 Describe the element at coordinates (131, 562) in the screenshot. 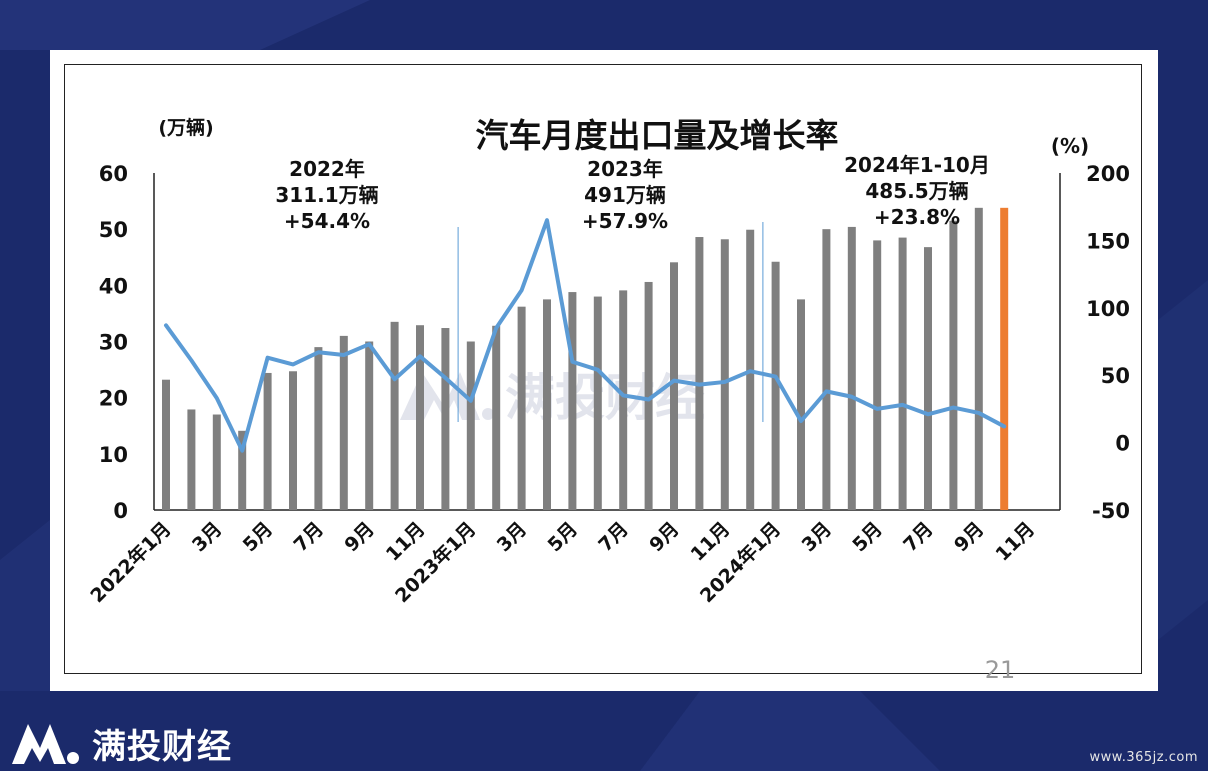

I see `x-tick-label: 2022年1月` at that location.